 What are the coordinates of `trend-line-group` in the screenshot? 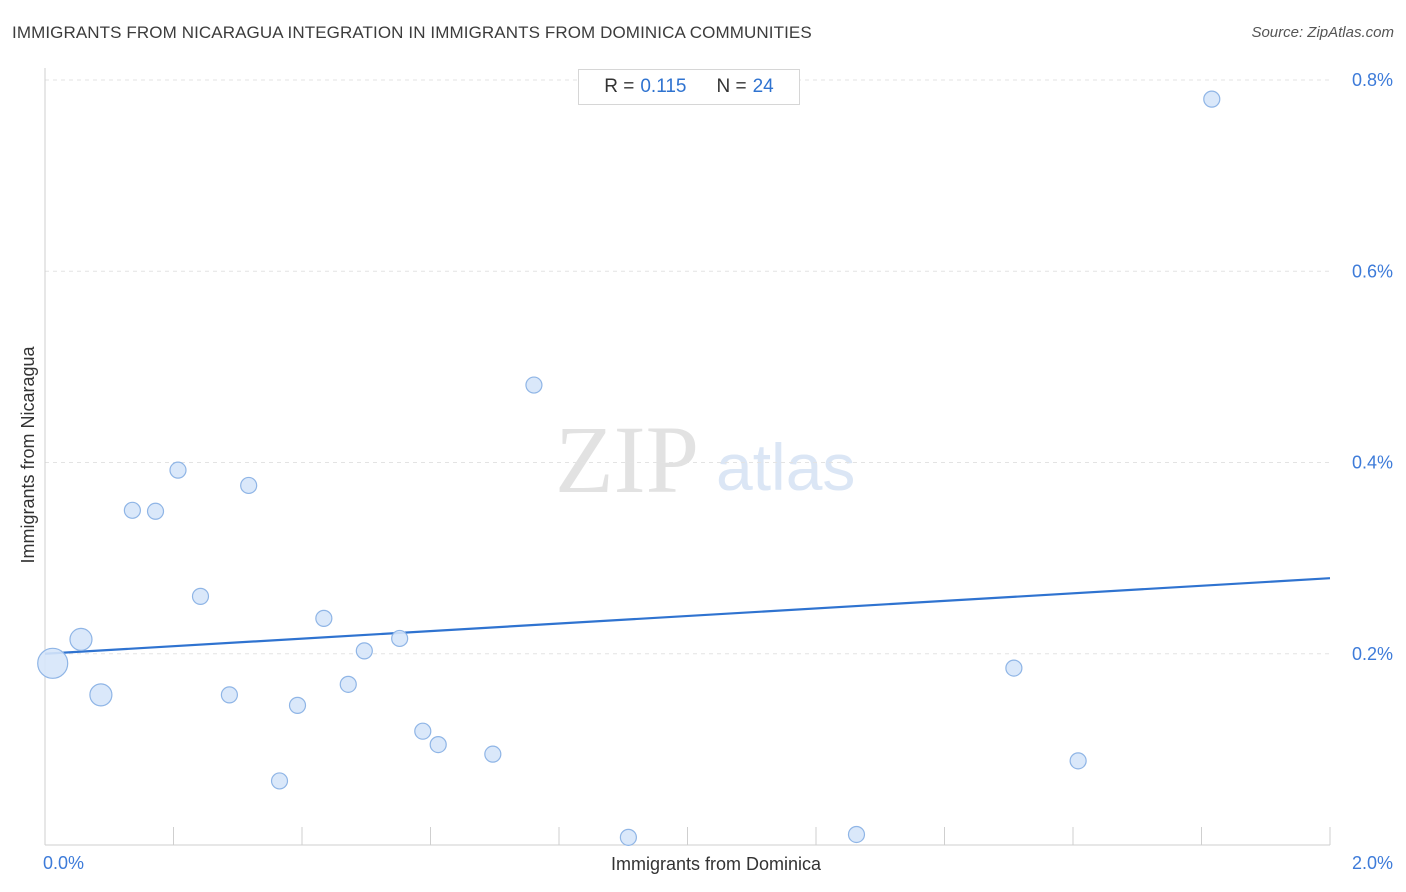 It's located at (687, 616).